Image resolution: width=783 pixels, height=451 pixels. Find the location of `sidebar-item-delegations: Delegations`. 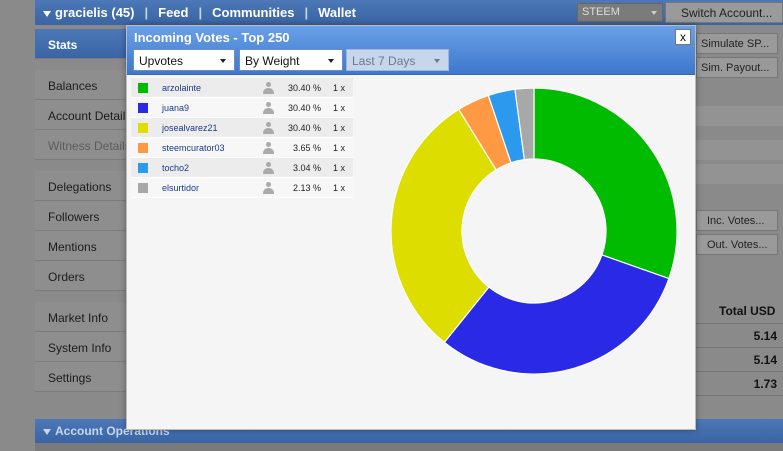

sidebar-item-delegations: Delegations is located at coordinates (87, 186).